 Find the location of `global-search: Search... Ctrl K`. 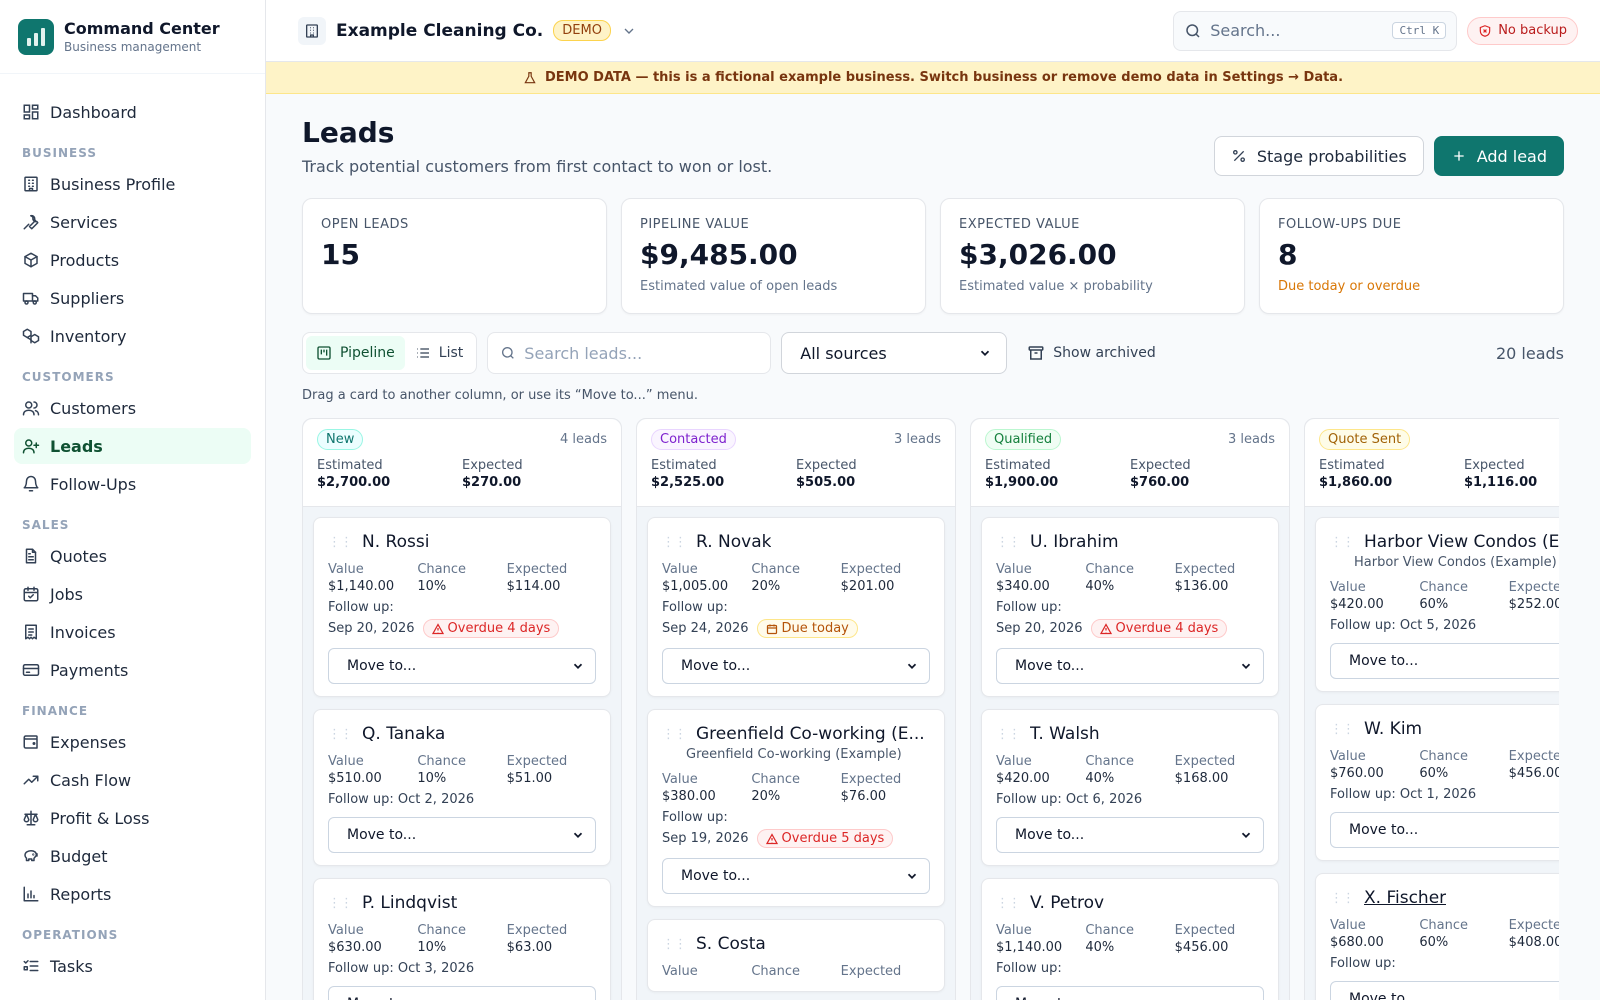

global-search: Search... Ctrl K is located at coordinates (1315, 30).